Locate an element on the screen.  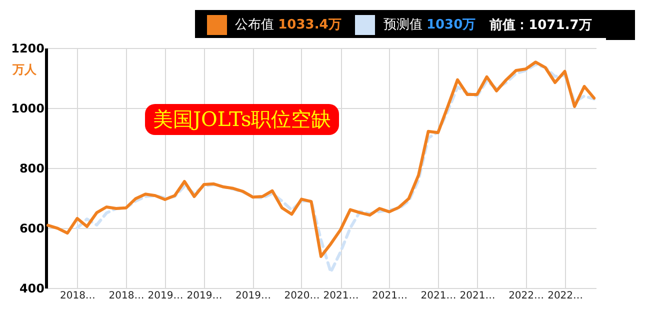
y-axis-title: 万人 is located at coordinates (25, 69).